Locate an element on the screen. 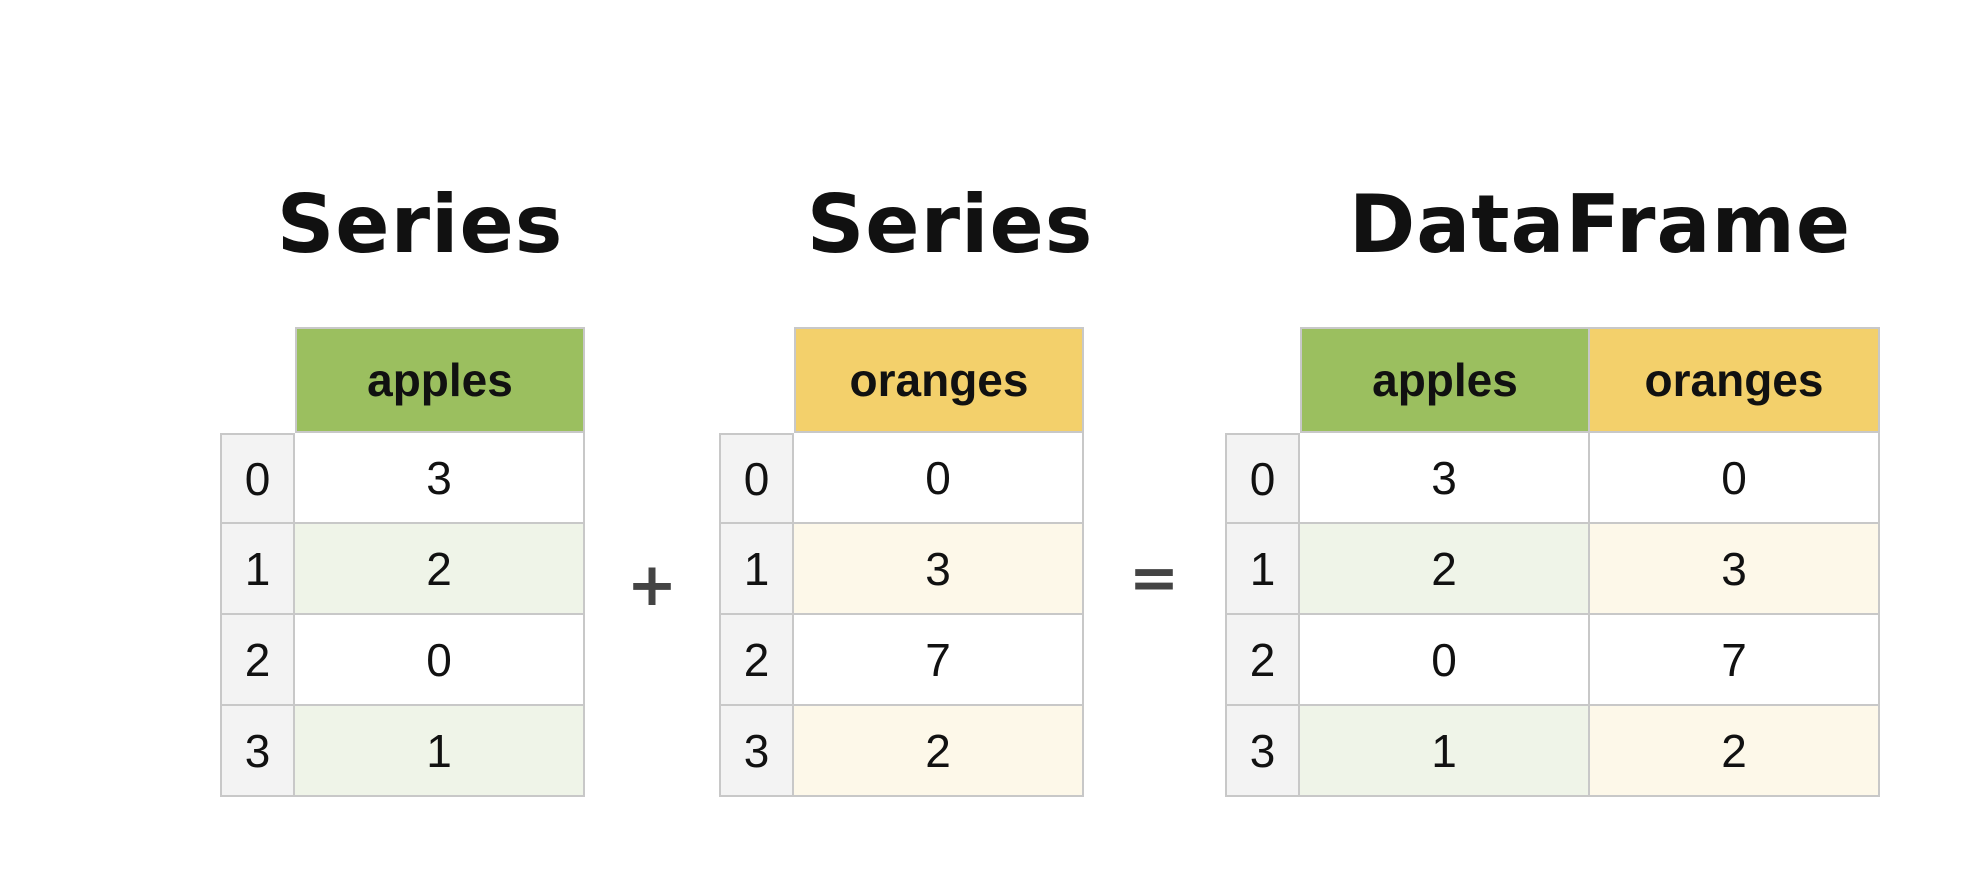 The height and width of the screenshot is (892, 1962). series-title-oranges: Series is located at coordinates (950, 224).